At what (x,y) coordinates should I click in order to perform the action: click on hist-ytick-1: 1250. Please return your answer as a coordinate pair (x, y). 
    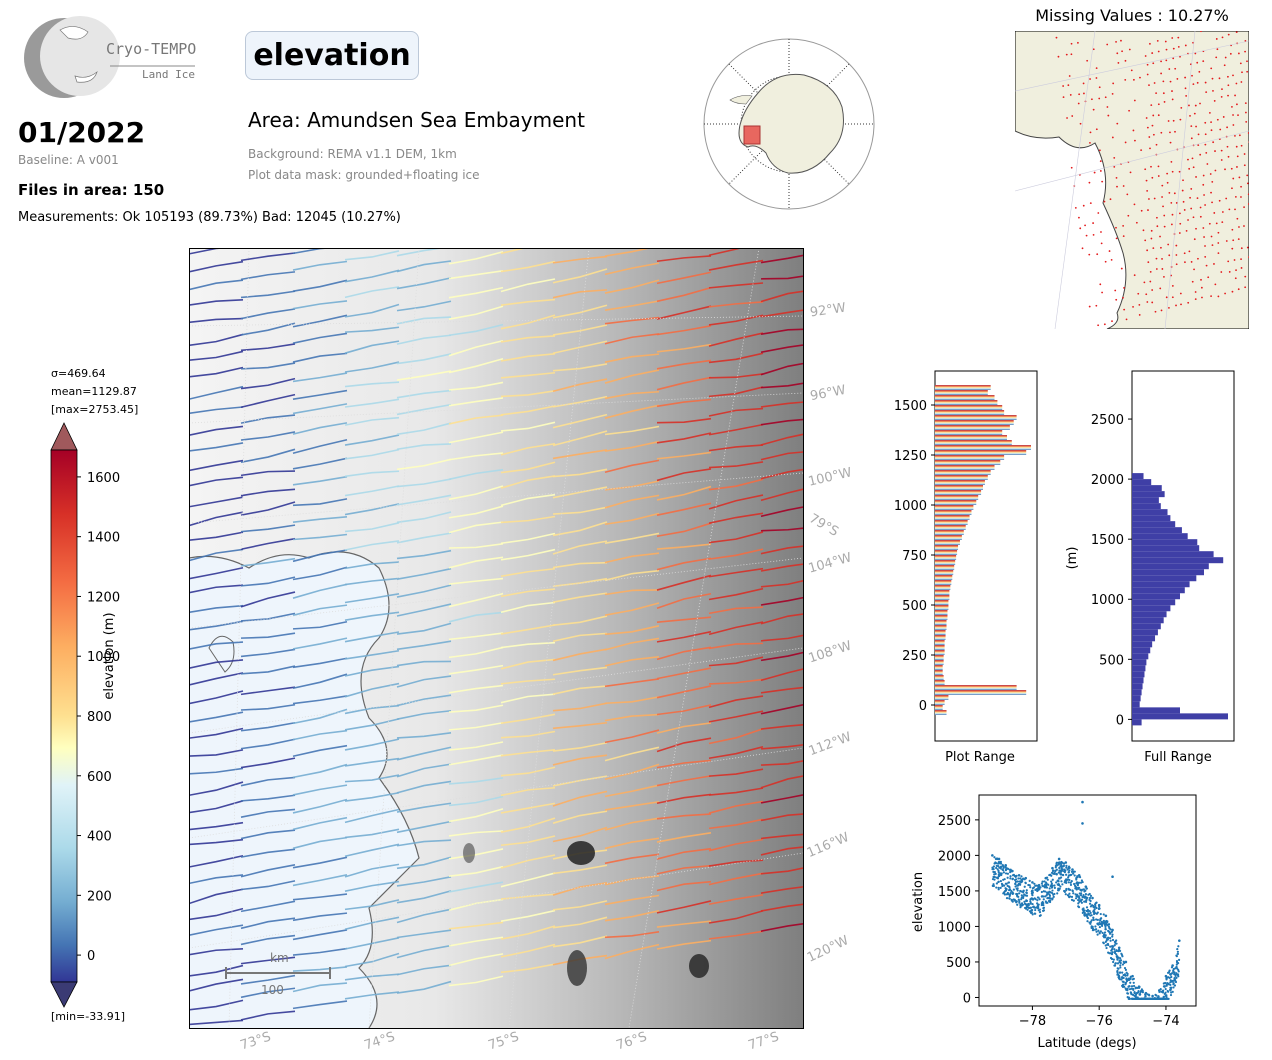
    Looking at the image, I should click on (910, 456).